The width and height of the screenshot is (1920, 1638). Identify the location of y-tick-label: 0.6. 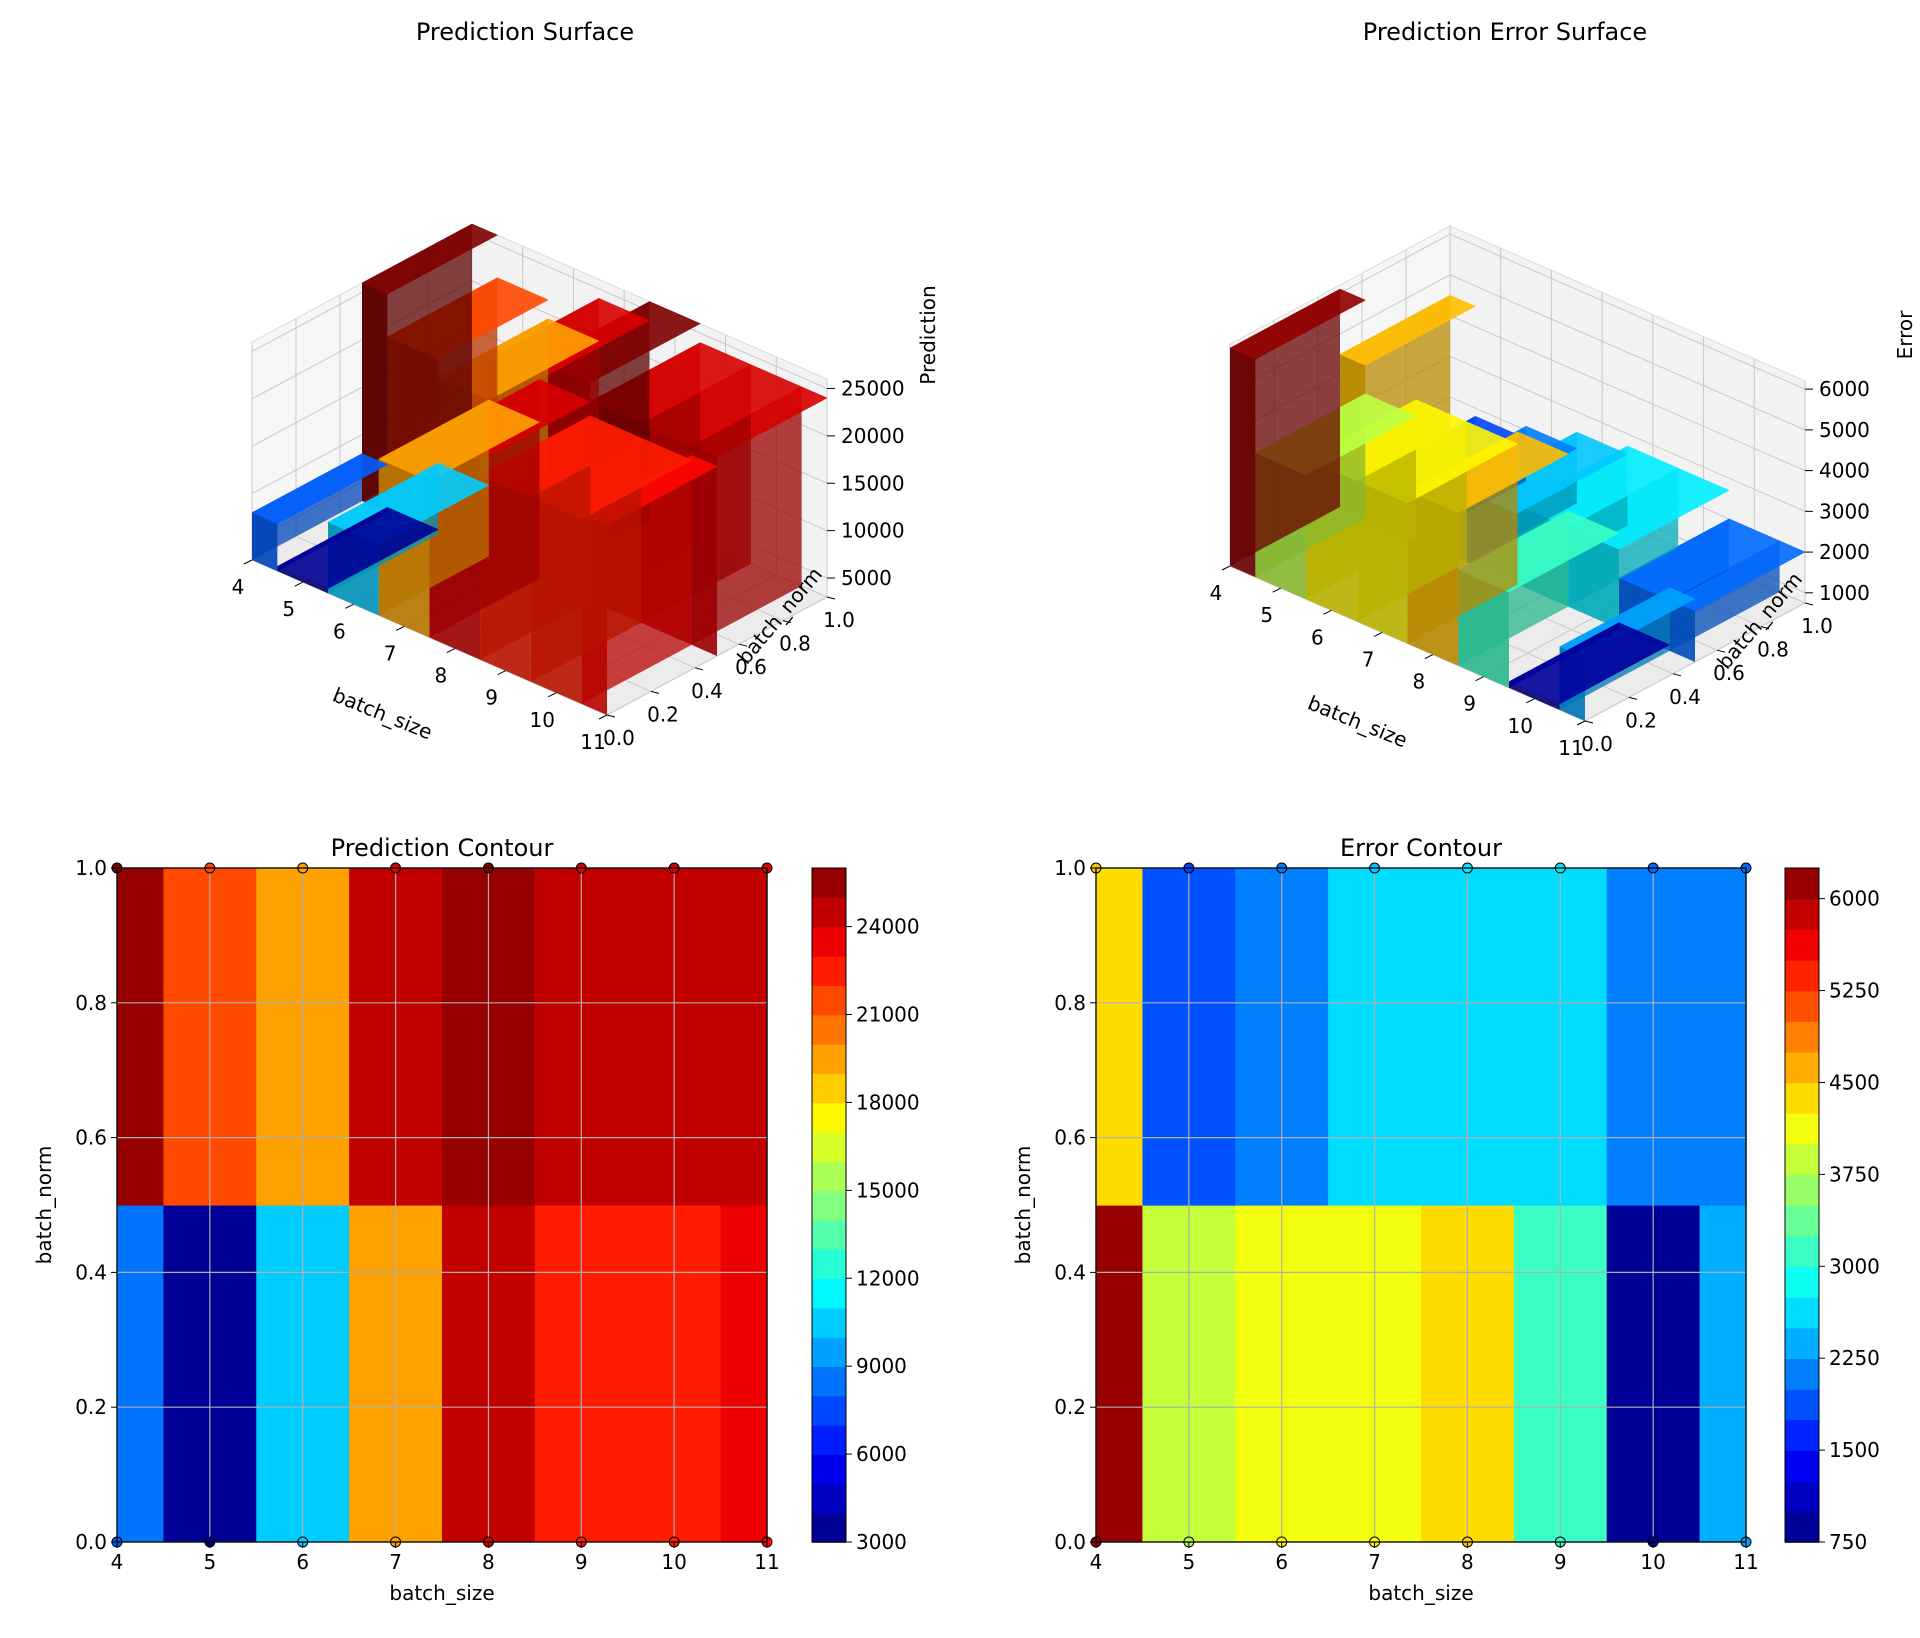
(751, 667).